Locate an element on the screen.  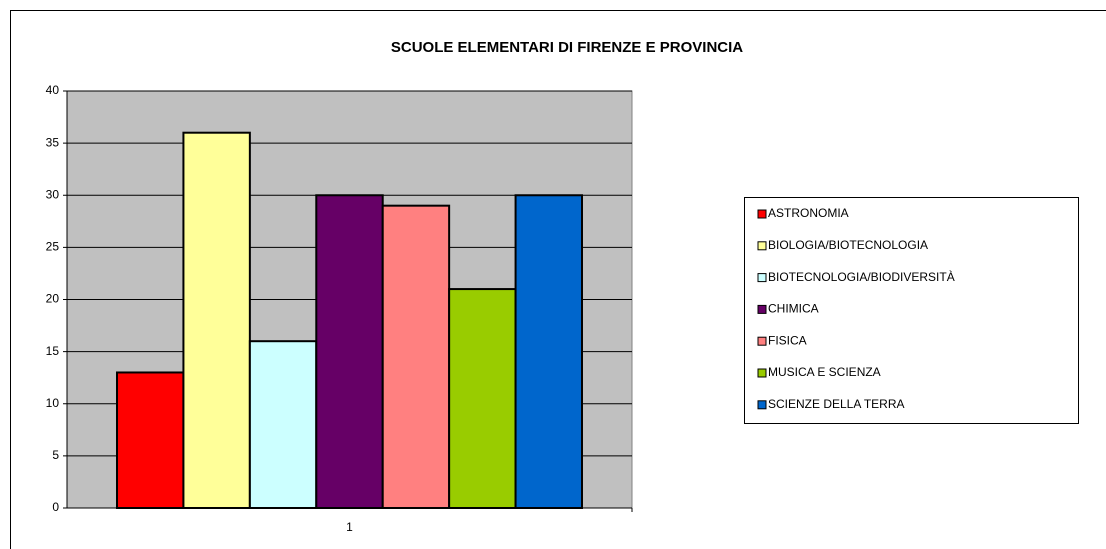
y-tick-label: 40 is located at coordinates (53, 90).